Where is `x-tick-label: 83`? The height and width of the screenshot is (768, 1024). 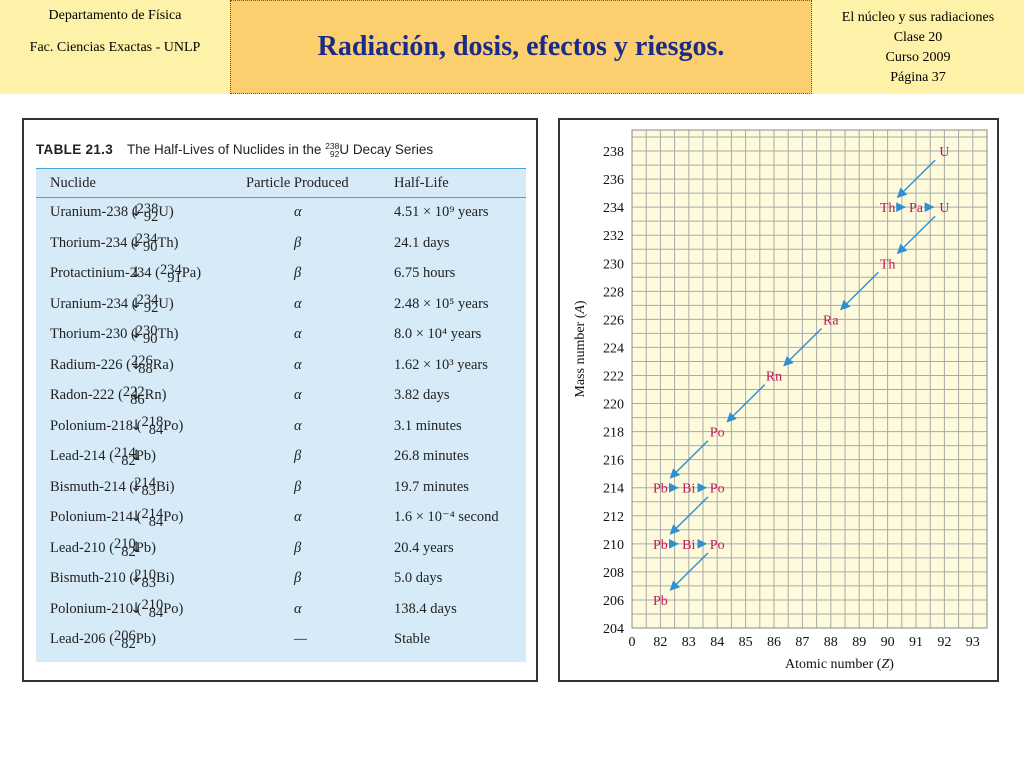
x-tick-label: 83 is located at coordinates (689, 642).